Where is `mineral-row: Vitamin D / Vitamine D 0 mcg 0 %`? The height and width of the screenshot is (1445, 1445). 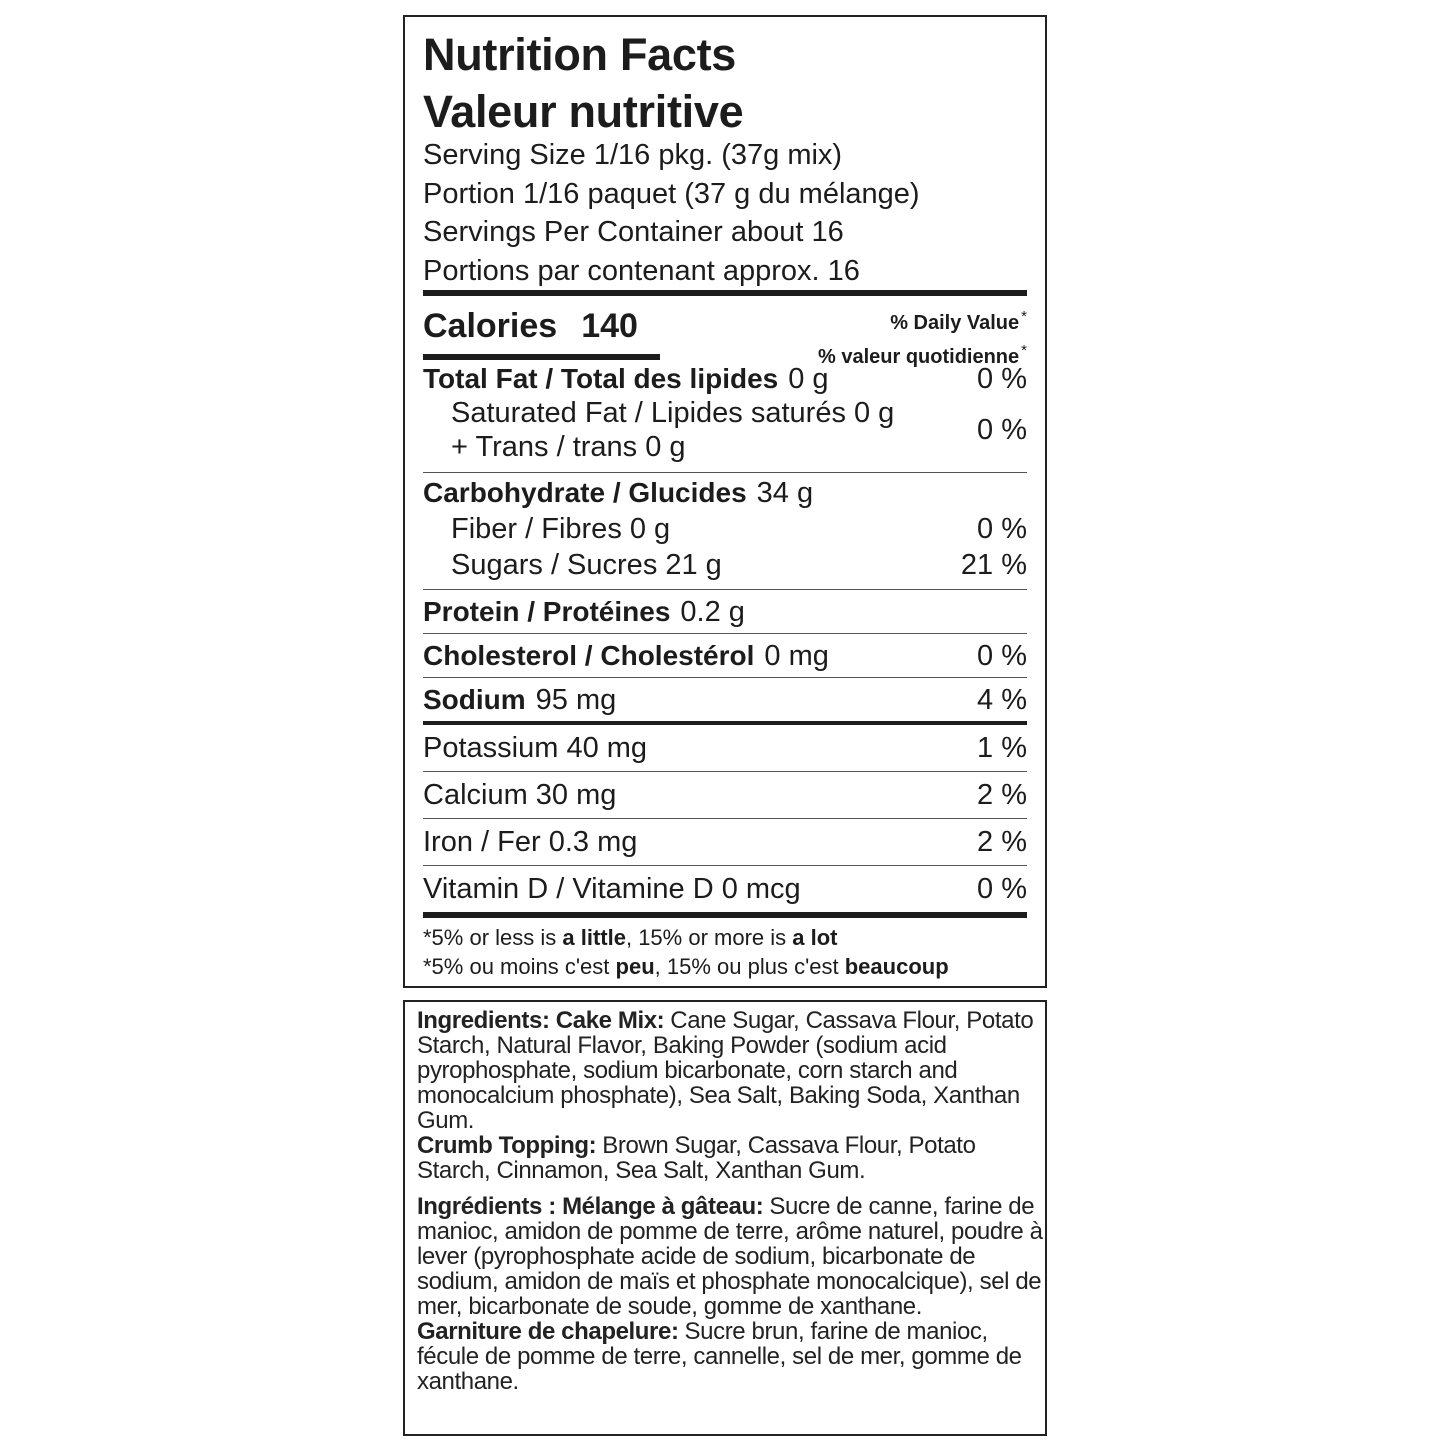
mineral-row: Vitamin D / Vitamine D 0 mcg 0 % is located at coordinates (725, 892).